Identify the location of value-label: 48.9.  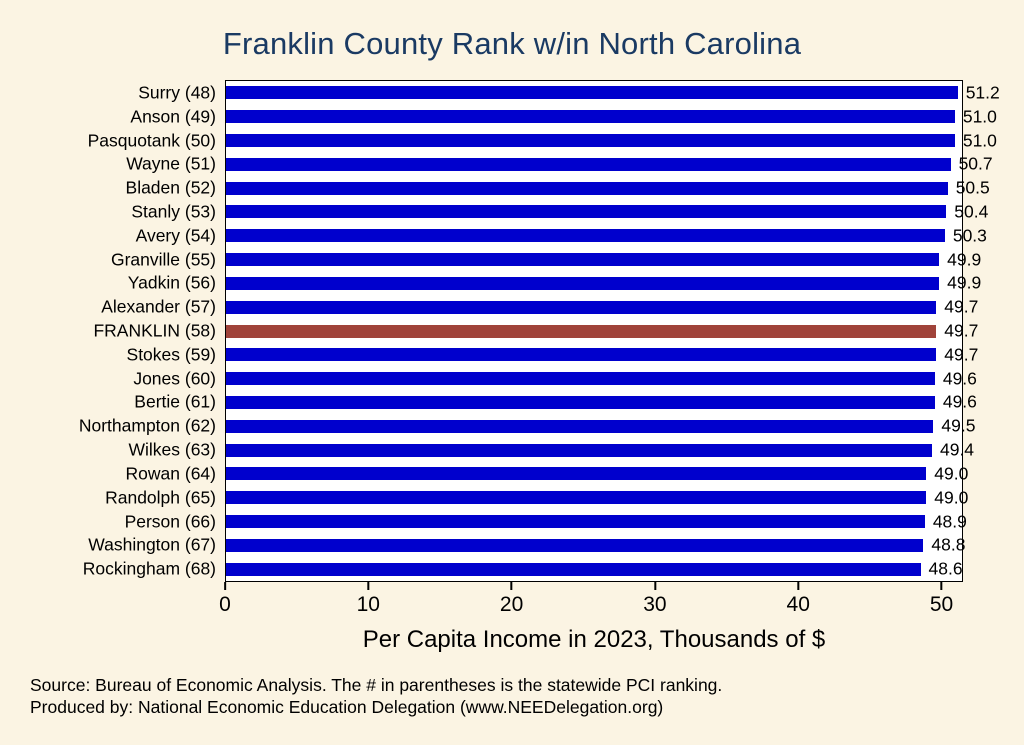
(949, 521).